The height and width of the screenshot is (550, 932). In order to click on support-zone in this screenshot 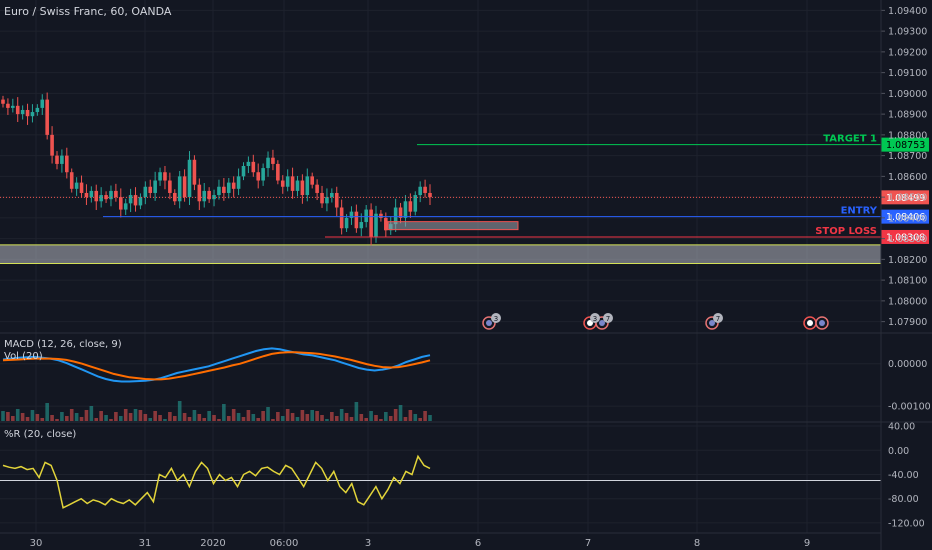, I will do `click(440, 254)`.